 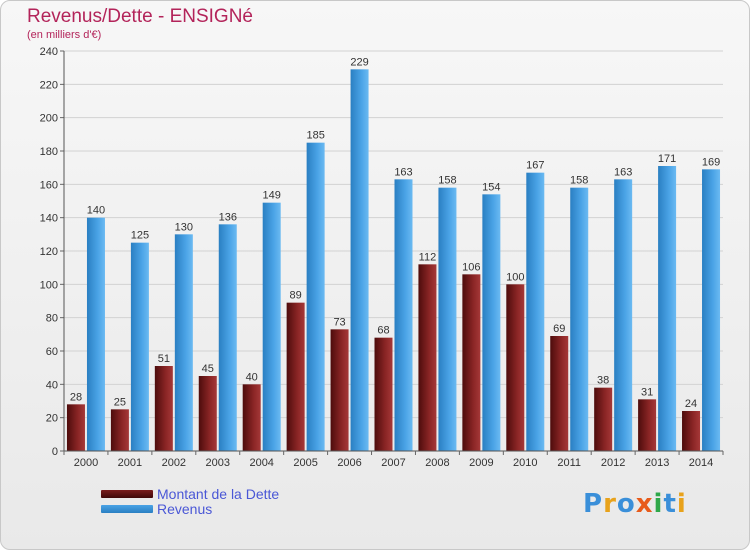 I want to click on x-tick-label: 2009, so click(x=481, y=463).